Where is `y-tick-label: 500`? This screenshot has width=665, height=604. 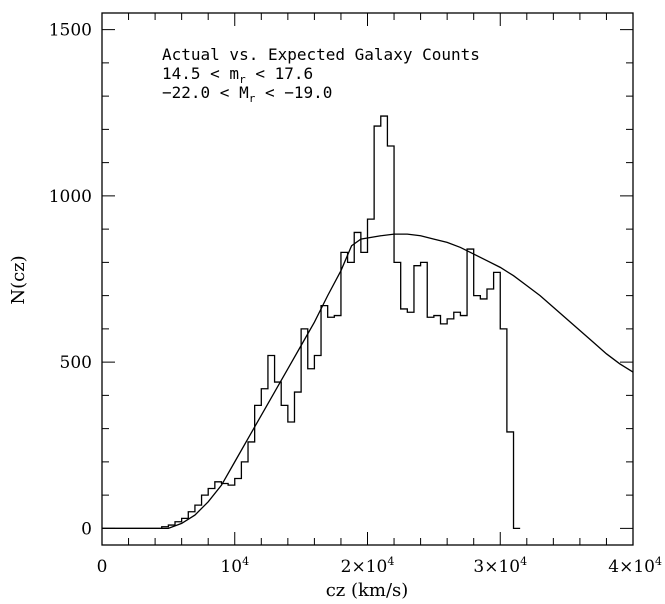 y-tick-label: 500 is located at coordinates (76, 363).